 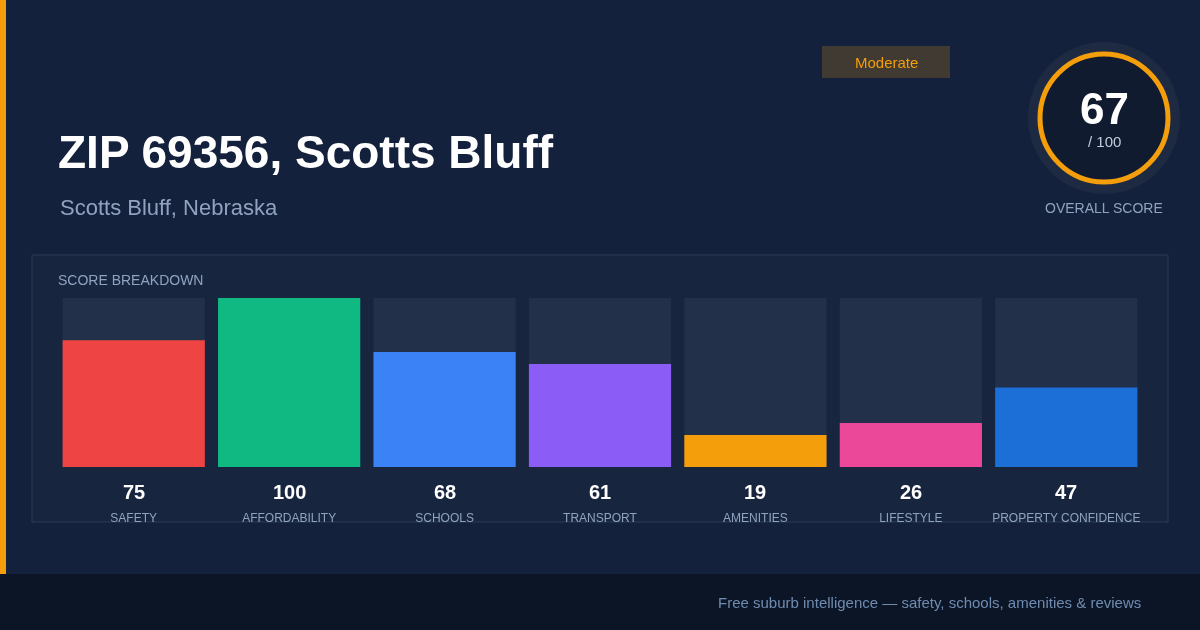 I want to click on x-tick-label: SAFETY, so click(x=134, y=518).